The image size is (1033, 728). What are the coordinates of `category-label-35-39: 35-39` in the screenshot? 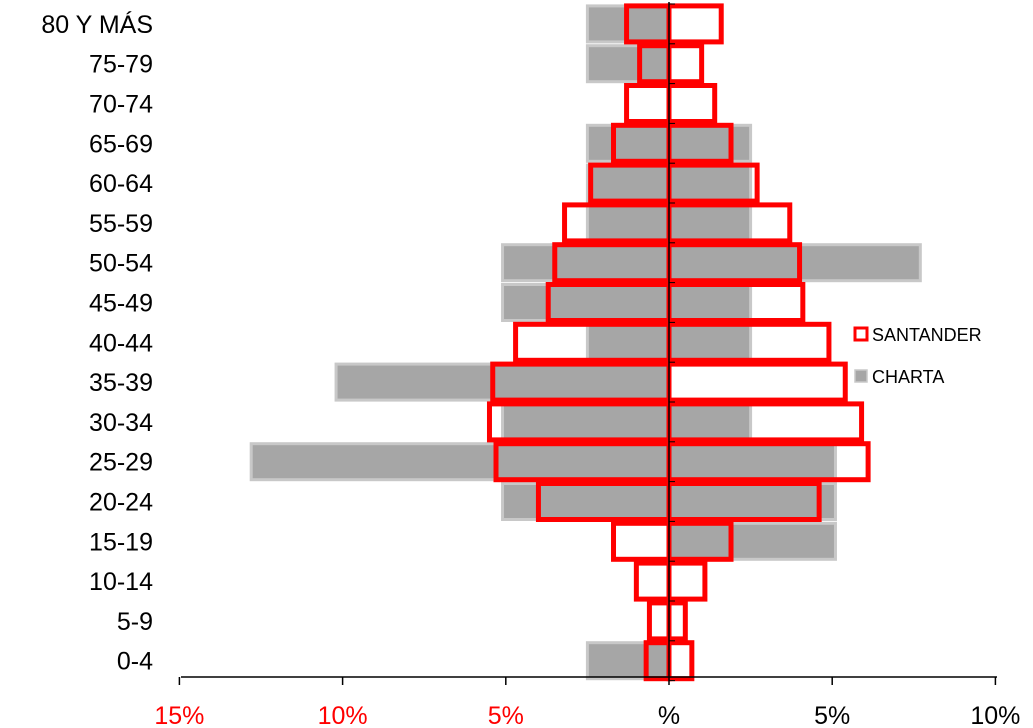 It's located at (121, 383).